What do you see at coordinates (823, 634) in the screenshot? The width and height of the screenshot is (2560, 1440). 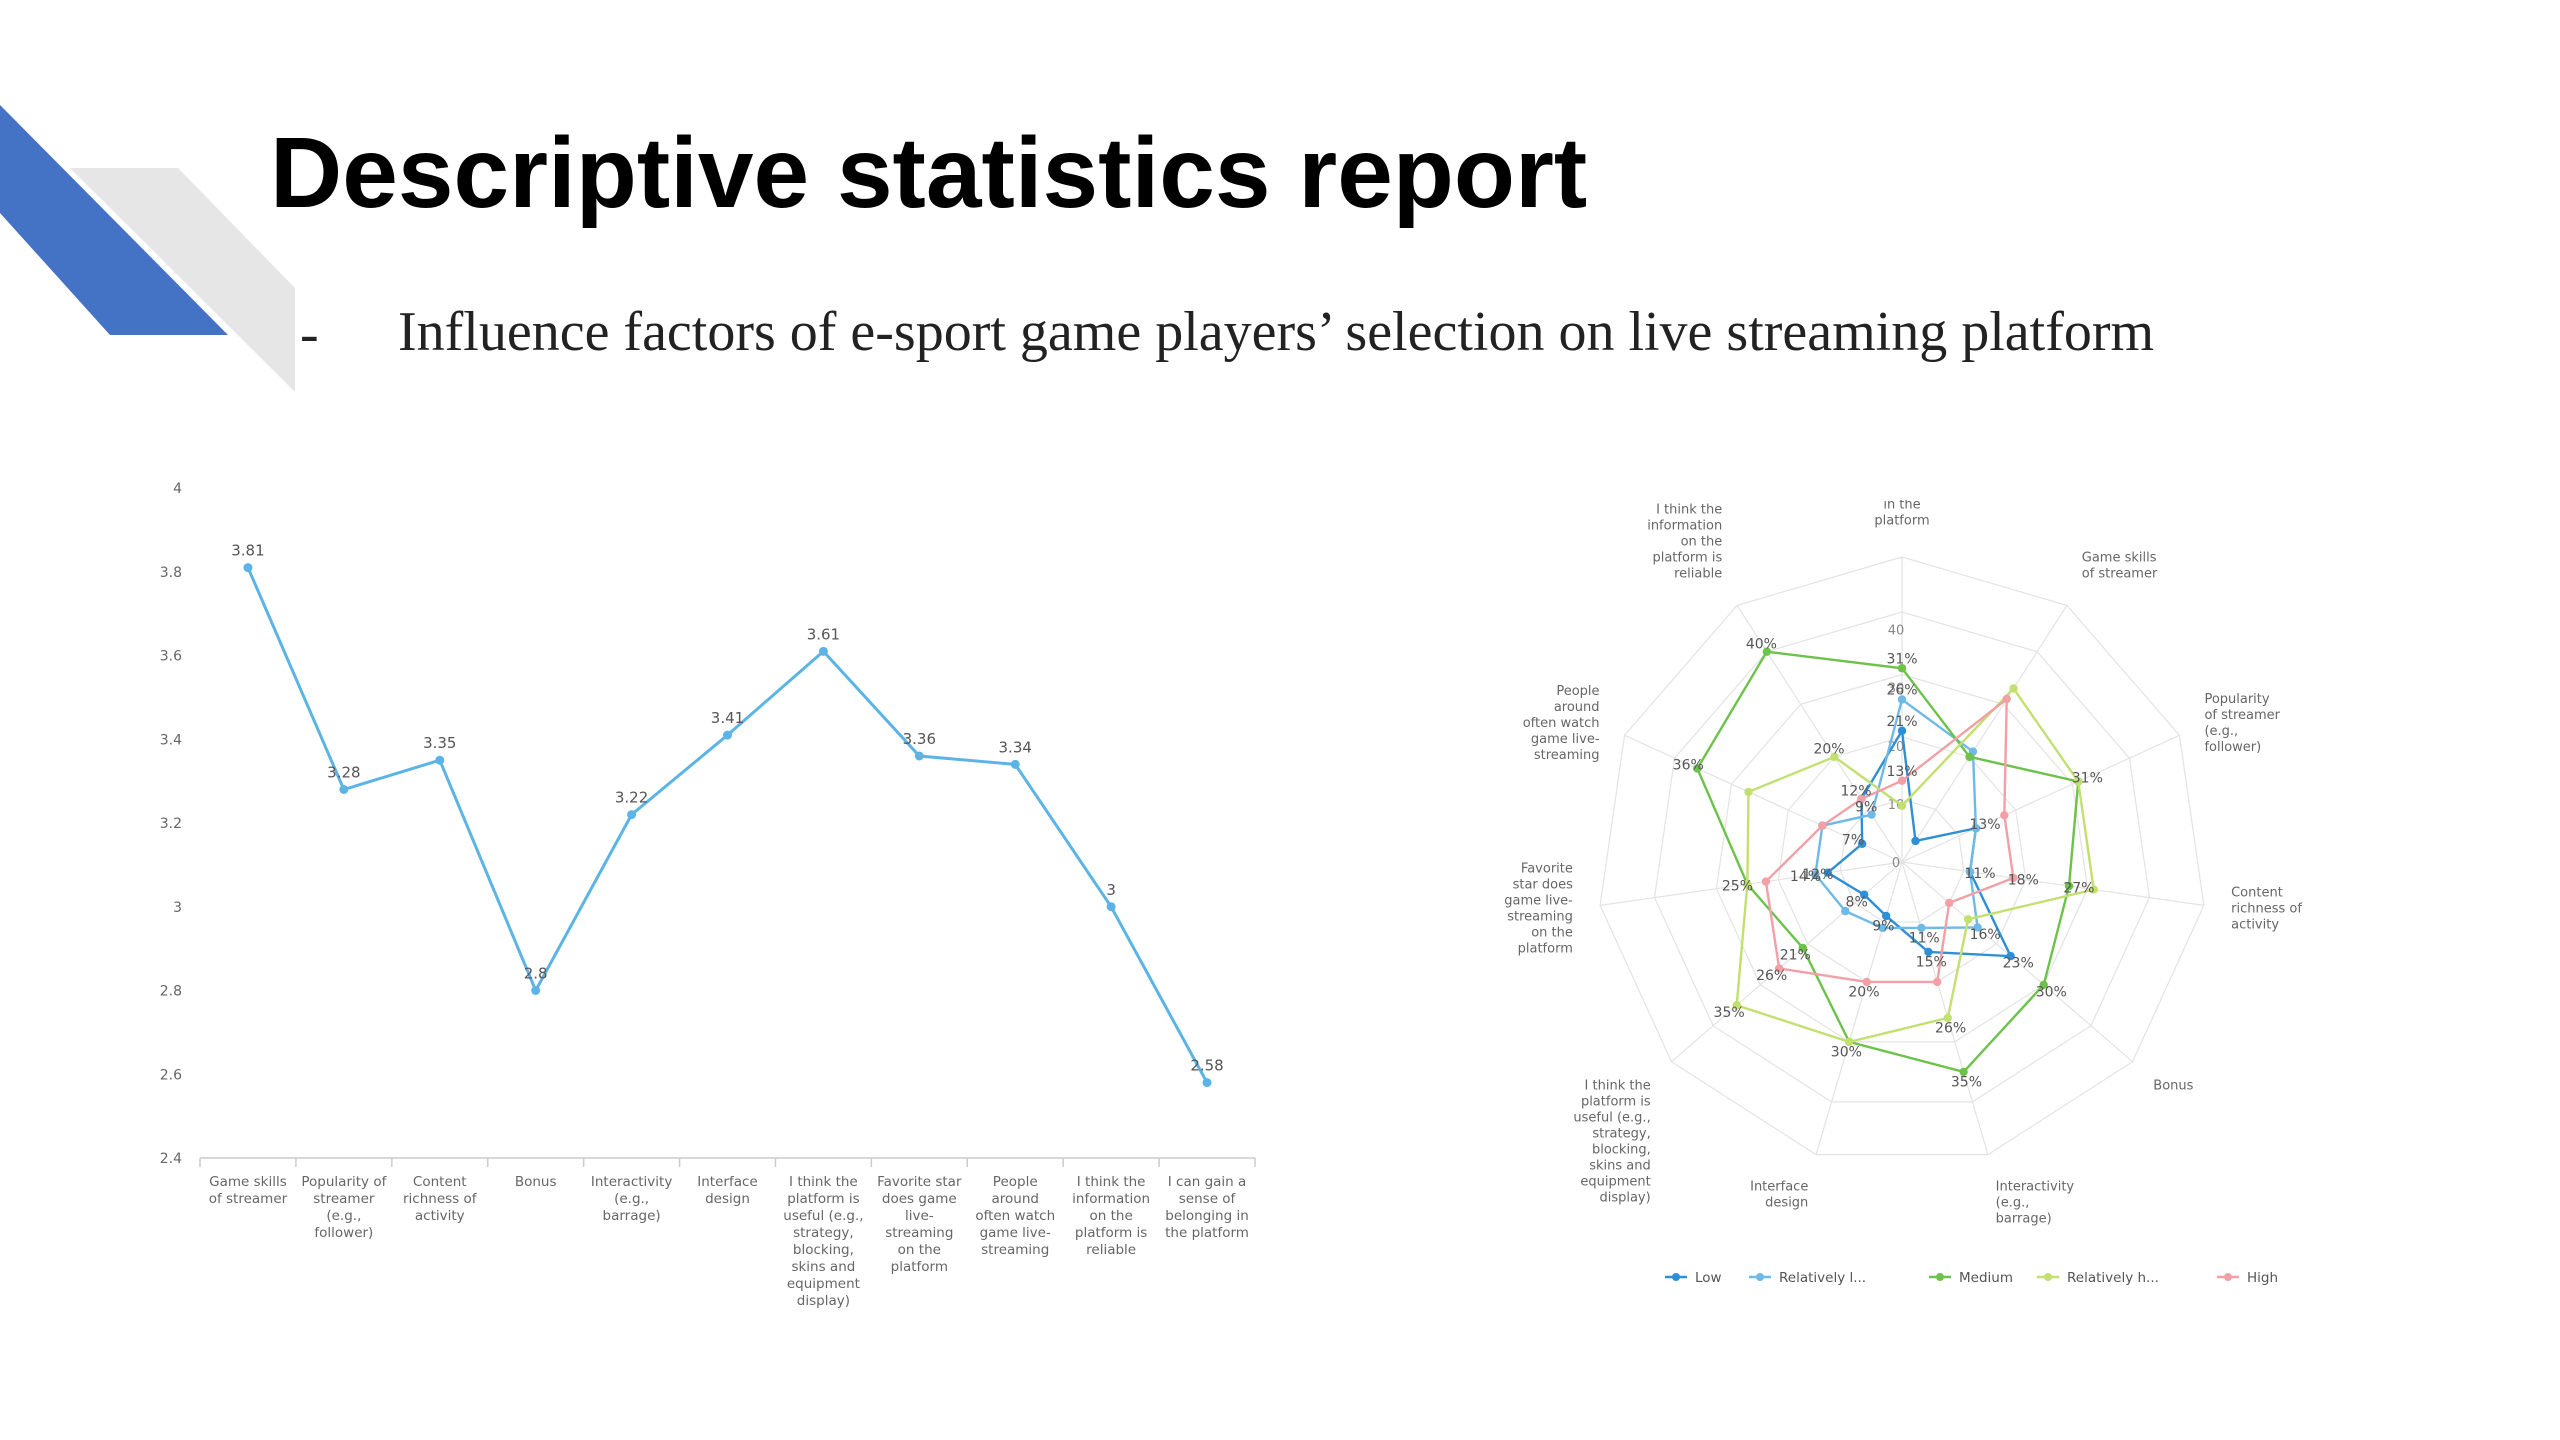 I see `line-data-label: 3.61` at bounding box center [823, 634].